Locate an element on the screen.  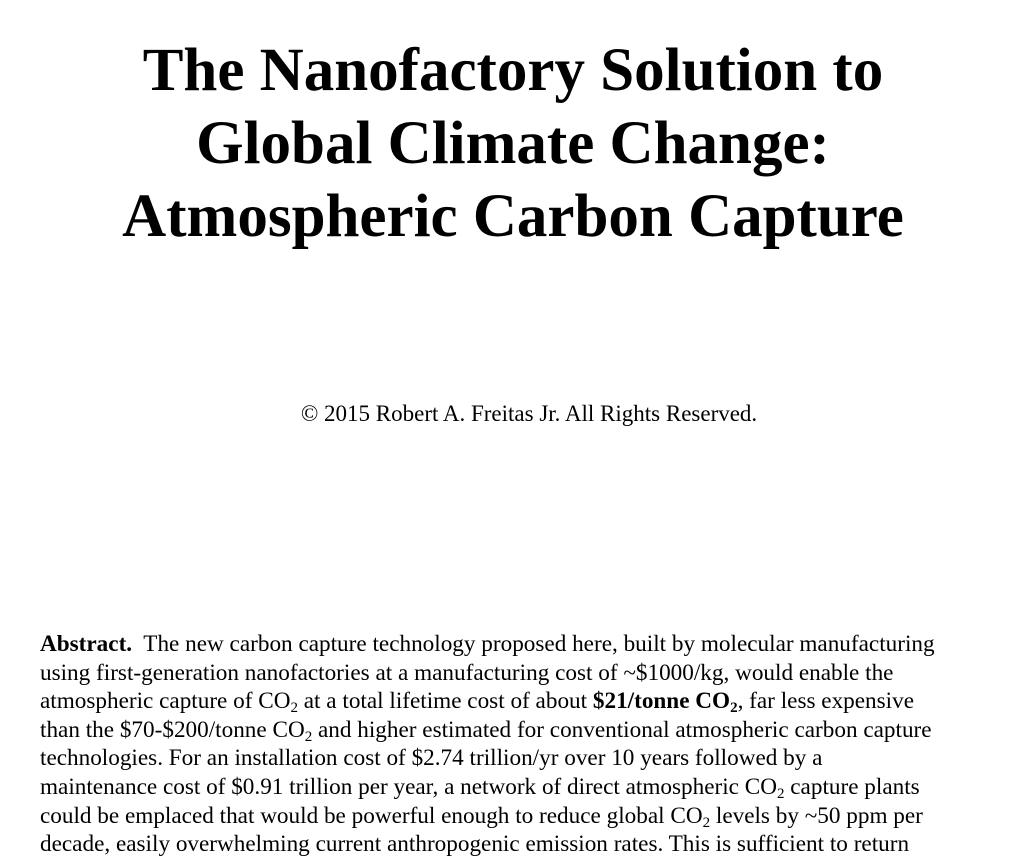
abstract-label: Abstract. is located at coordinates (86, 644).